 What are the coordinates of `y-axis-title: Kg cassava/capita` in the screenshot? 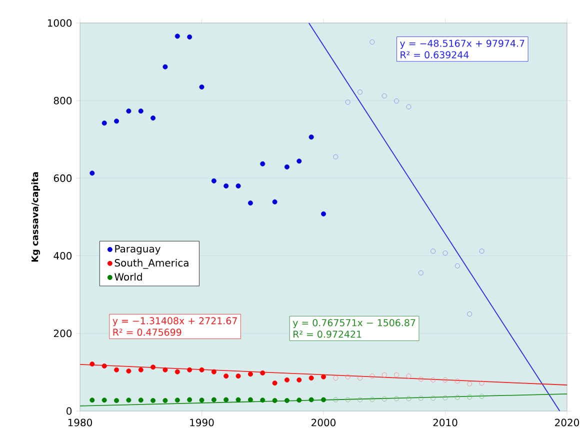 It's located at (35, 217).